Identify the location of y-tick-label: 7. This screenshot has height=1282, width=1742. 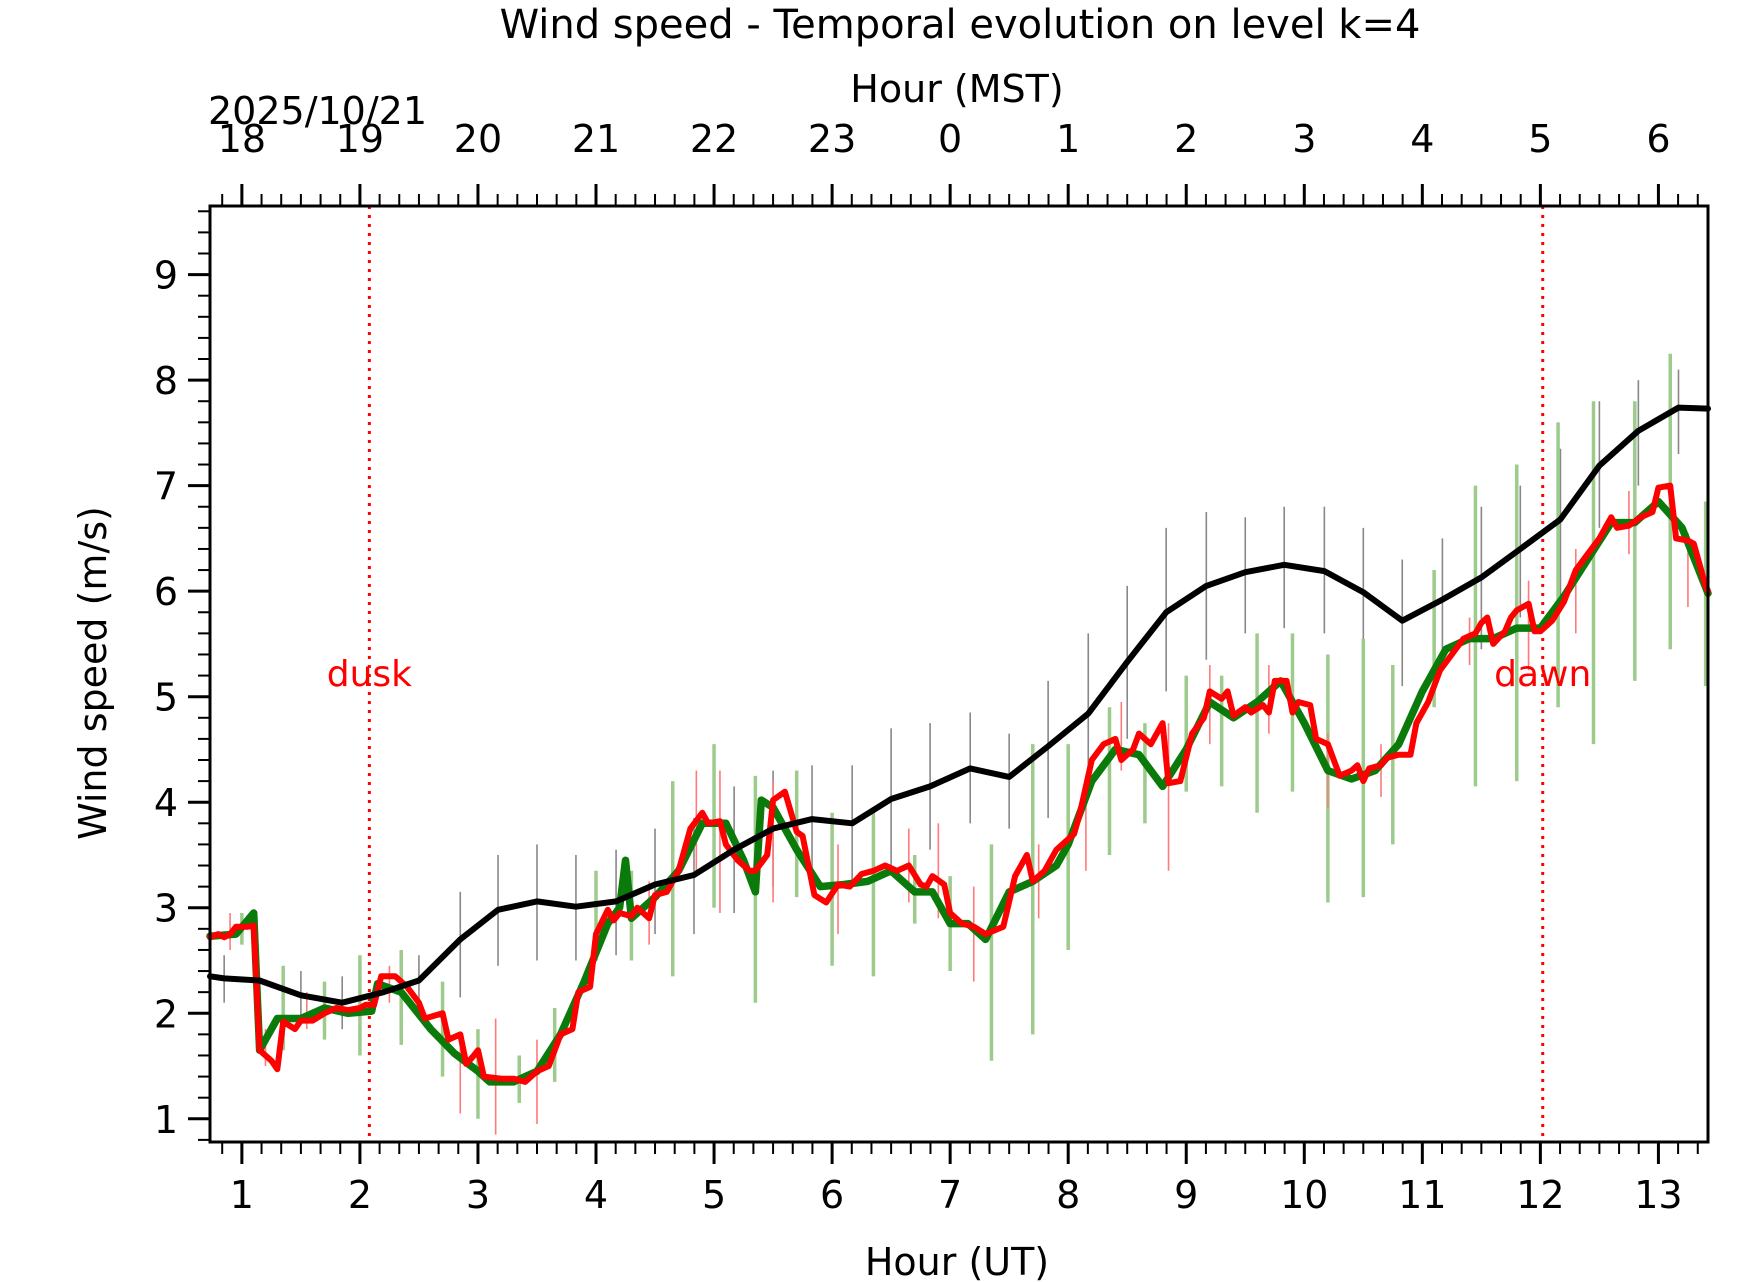
(166, 487).